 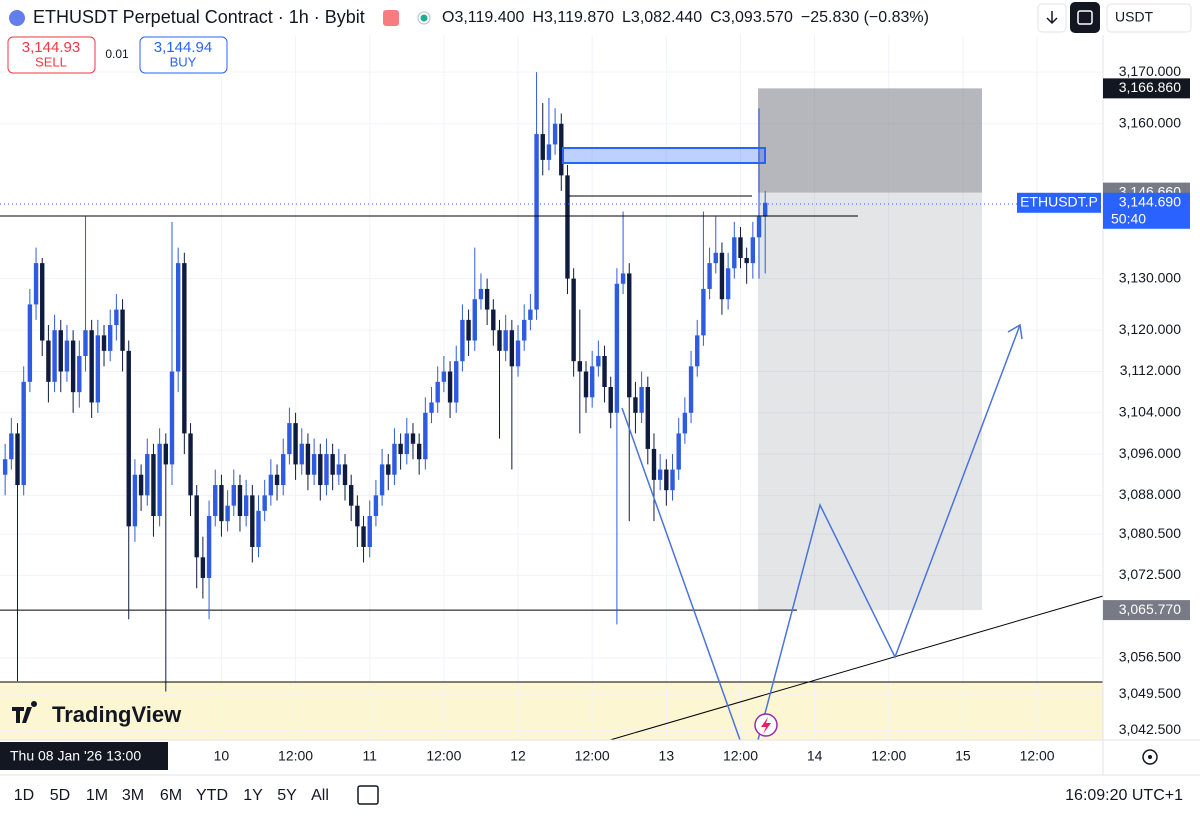 What do you see at coordinates (117, 714) in the screenshot?
I see `logo-text: TradingView` at bounding box center [117, 714].